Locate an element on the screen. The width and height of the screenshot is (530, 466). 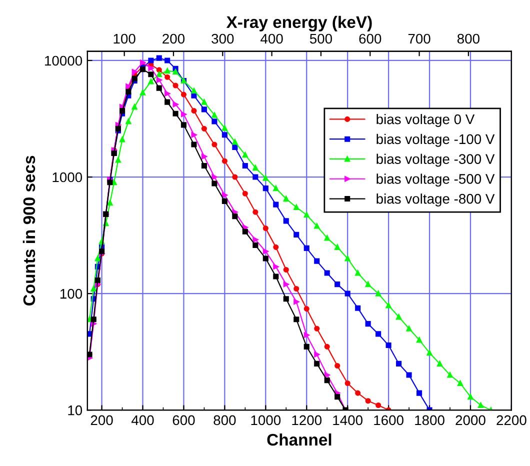
x-tick-label: 2200 is located at coordinates (511, 420).